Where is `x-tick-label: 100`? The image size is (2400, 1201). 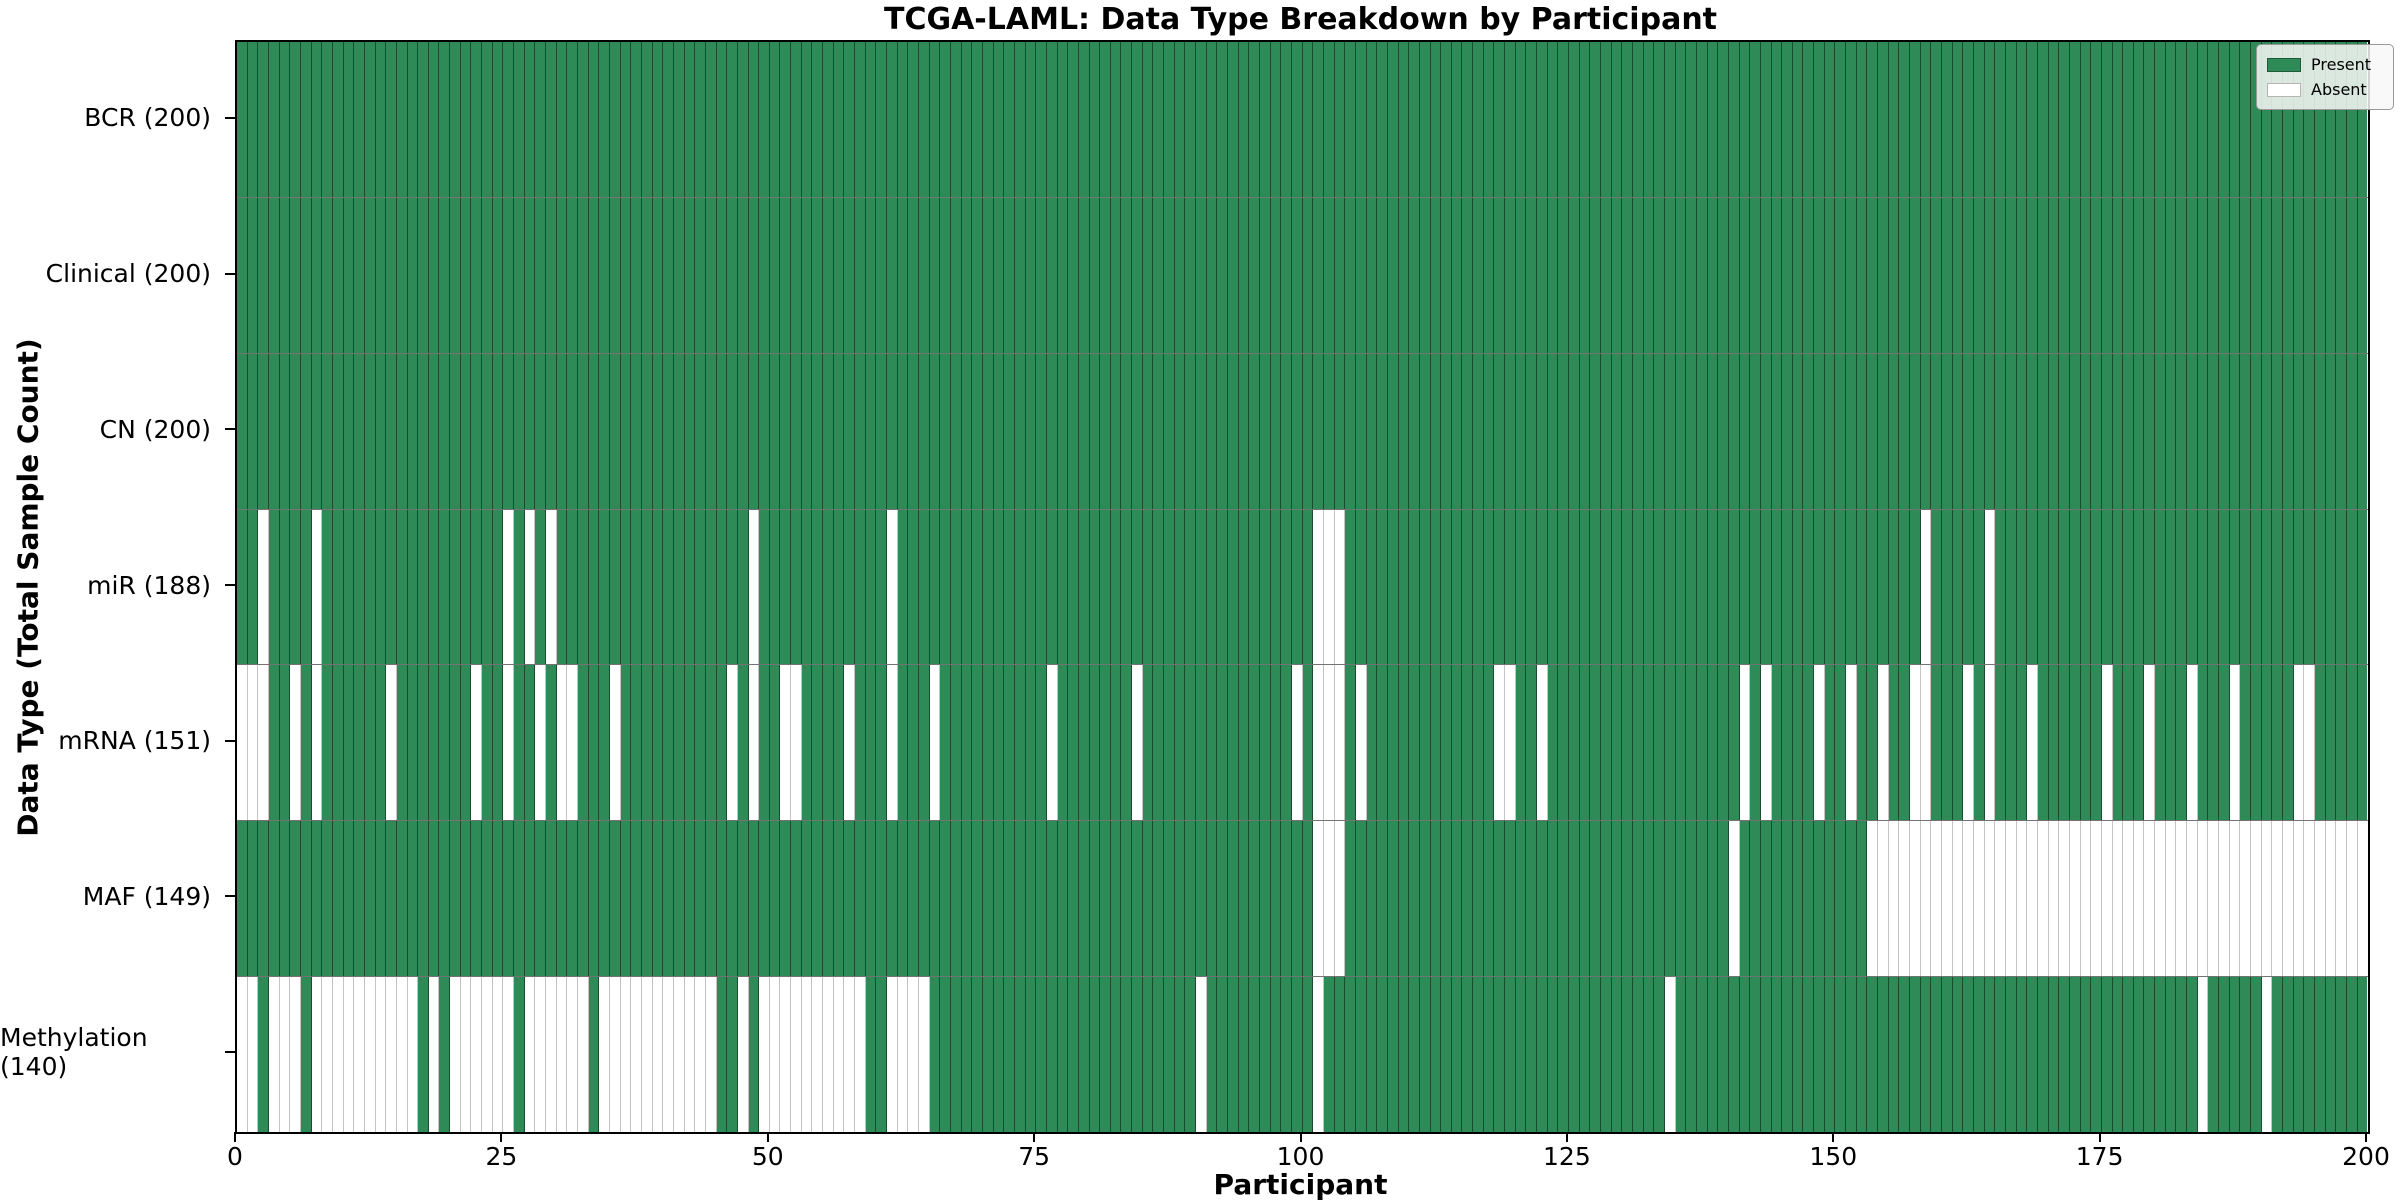
x-tick-label: 100 is located at coordinates (1300, 1156).